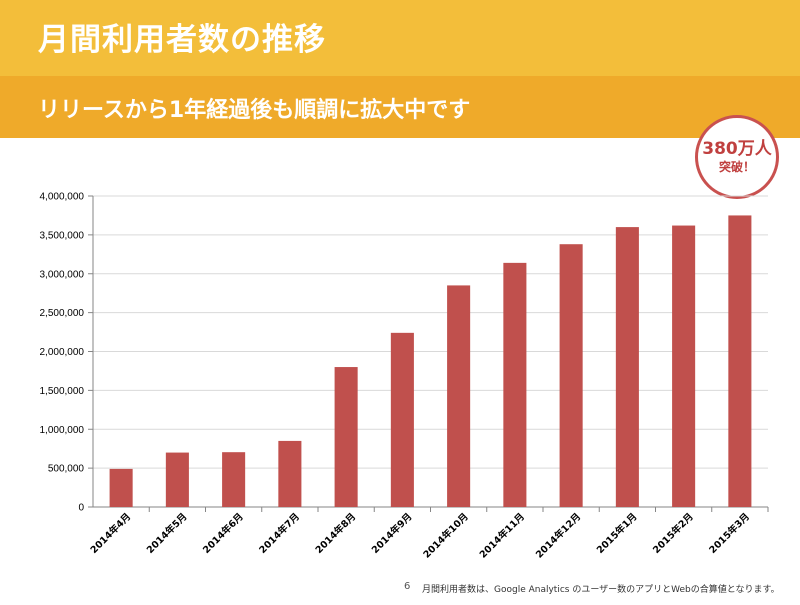 This screenshot has height=605, width=800. What do you see at coordinates (446, 536) in the screenshot?
I see `x-tick-label: 2014年10月` at bounding box center [446, 536].